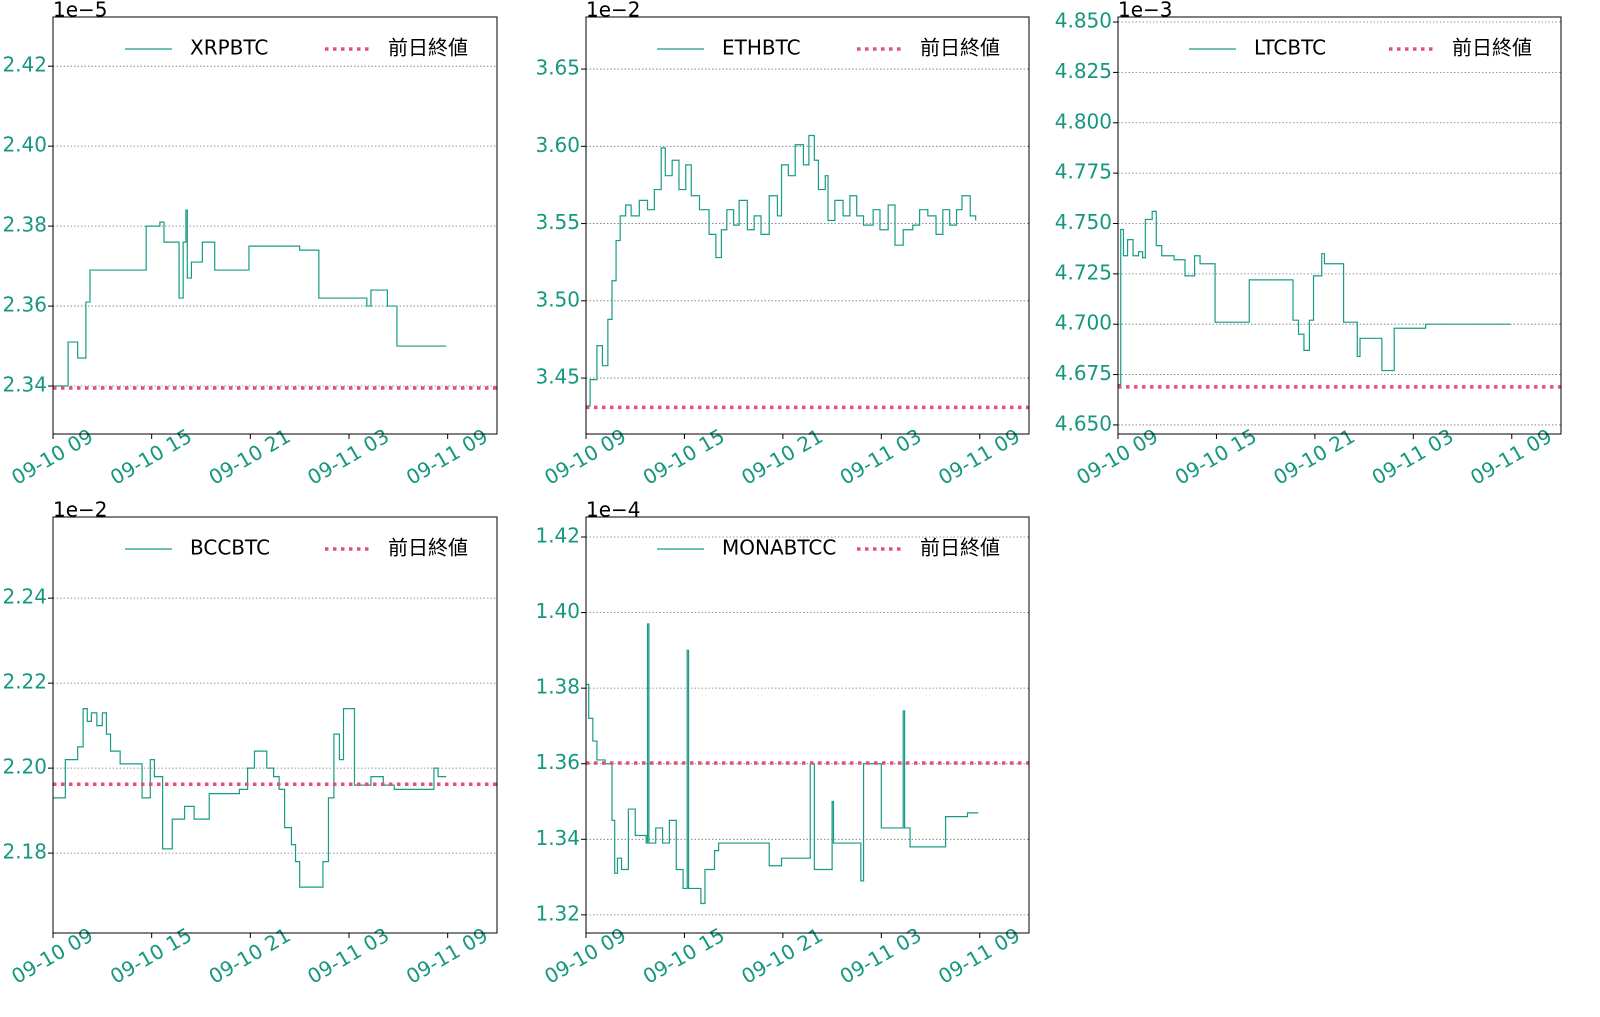 The width and height of the screenshot is (1600, 1017). What do you see at coordinates (1145, 11) in the screenshot?
I see `offset-text: 1e−3` at bounding box center [1145, 11].